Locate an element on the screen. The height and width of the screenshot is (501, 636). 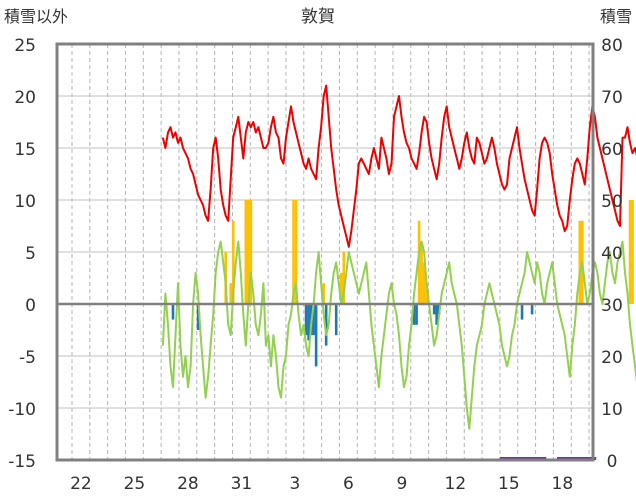
right-tick-label: 70 is located at coordinates (612, 98).